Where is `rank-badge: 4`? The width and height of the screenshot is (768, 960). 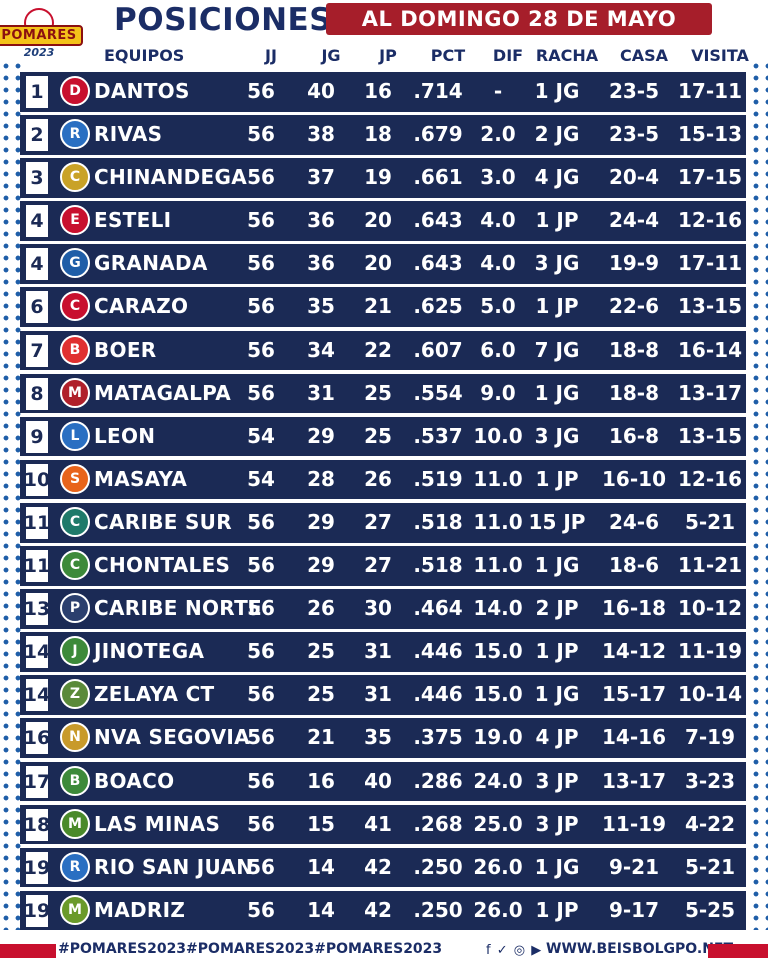
rank-badge: 4 is located at coordinates (37, 221).